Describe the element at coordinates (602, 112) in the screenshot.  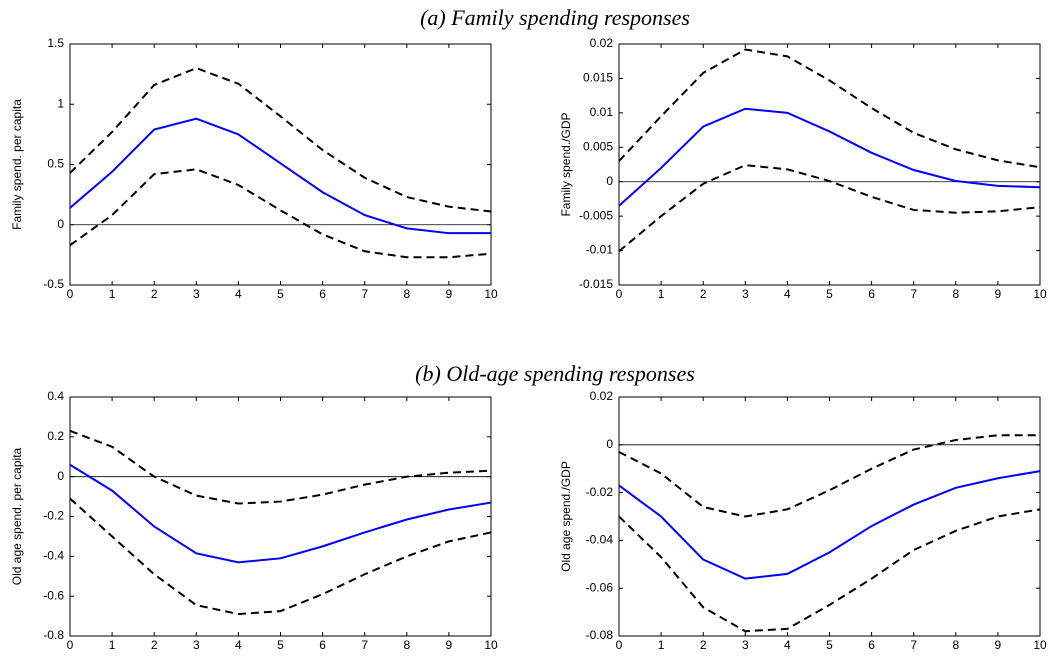
I see `y-tick-label: 0.01` at that location.